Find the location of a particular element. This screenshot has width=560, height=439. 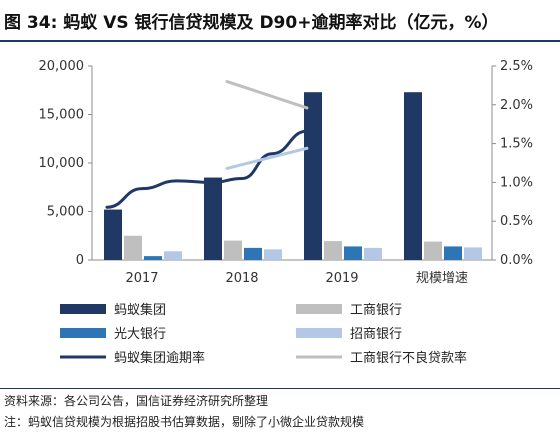

left-tick-label: 20,000 is located at coordinates (62, 66).